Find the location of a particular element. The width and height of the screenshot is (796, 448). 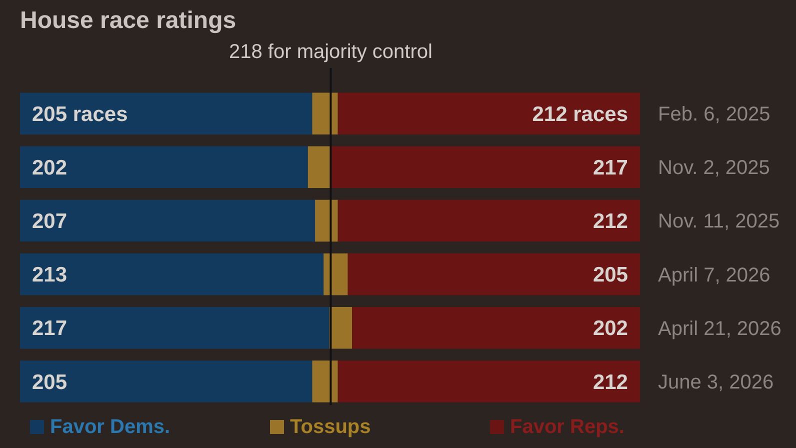

legend-label: Tossups is located at coordinates (330, 427).